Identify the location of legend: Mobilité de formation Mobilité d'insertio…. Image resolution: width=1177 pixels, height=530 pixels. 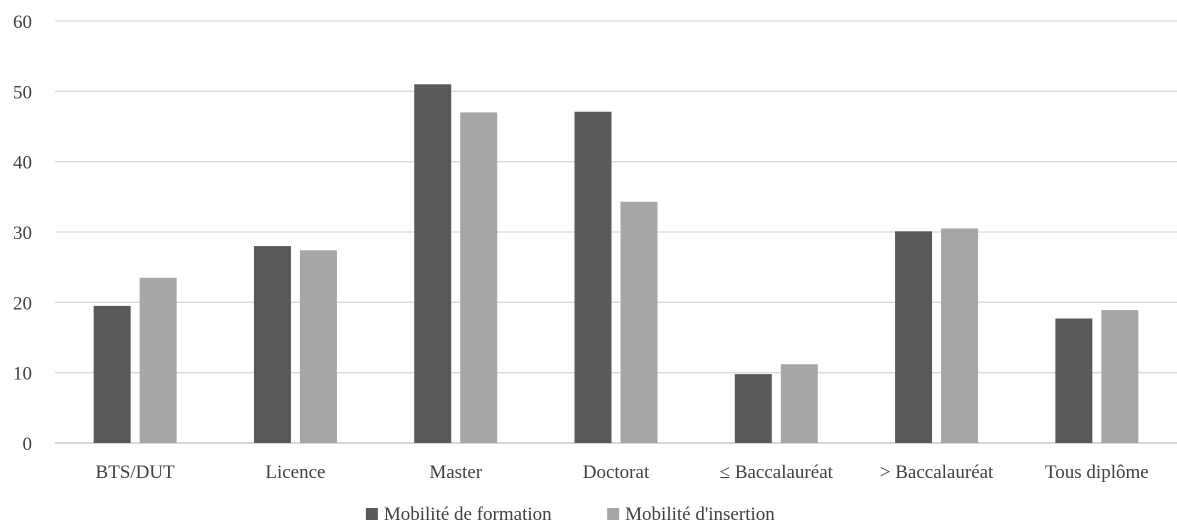
(570, 514).